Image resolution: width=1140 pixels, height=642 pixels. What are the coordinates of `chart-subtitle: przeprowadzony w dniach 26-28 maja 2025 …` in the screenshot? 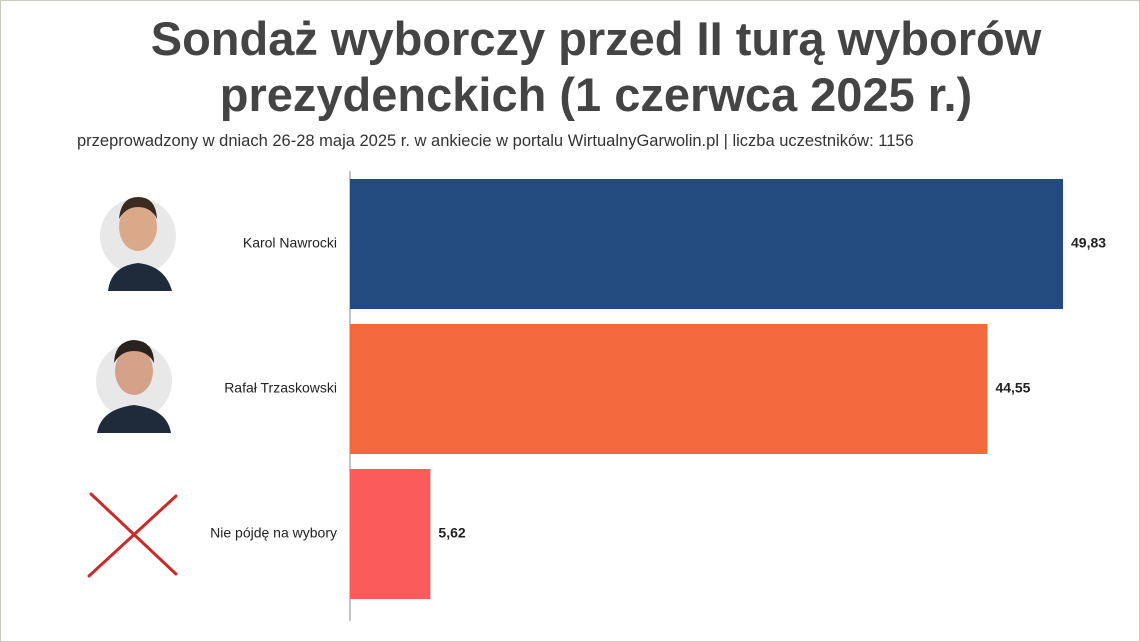 It's located at (495, 141).